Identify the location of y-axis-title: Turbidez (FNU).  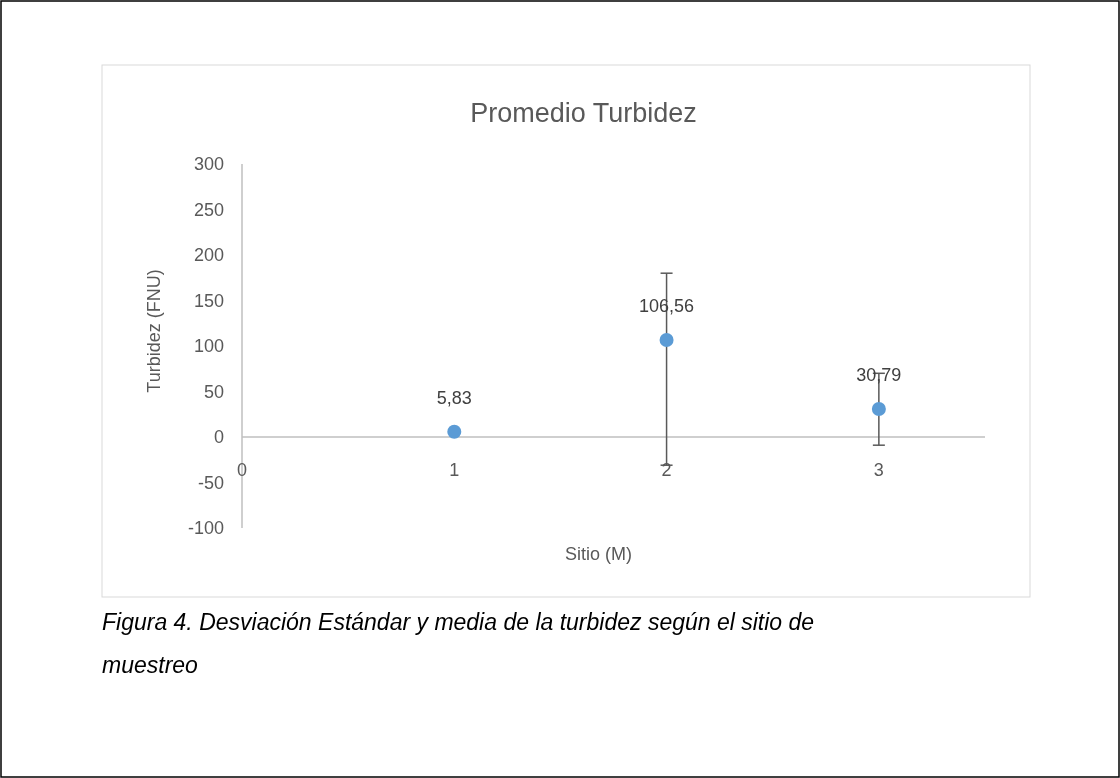
(154, 331).